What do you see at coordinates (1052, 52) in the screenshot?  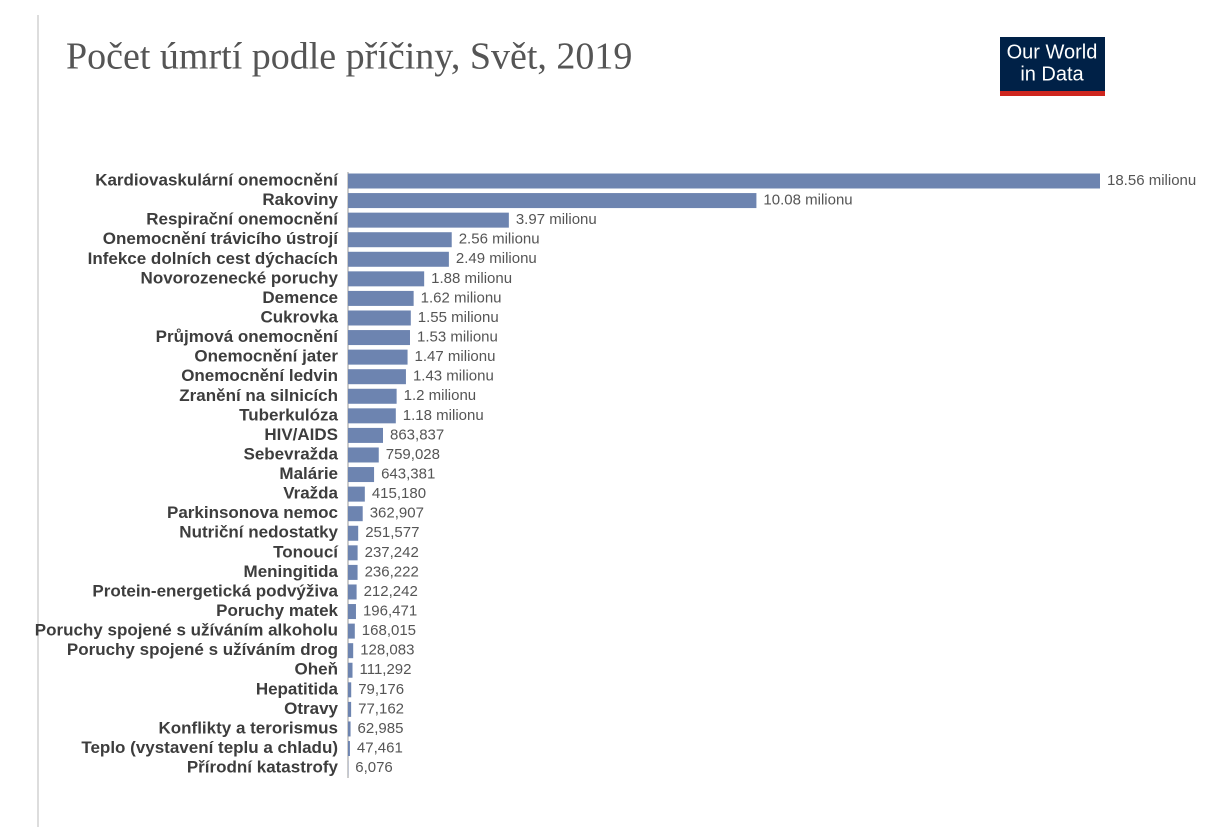 I see `logo-text: Our World` at bounding box center [1052, 52].